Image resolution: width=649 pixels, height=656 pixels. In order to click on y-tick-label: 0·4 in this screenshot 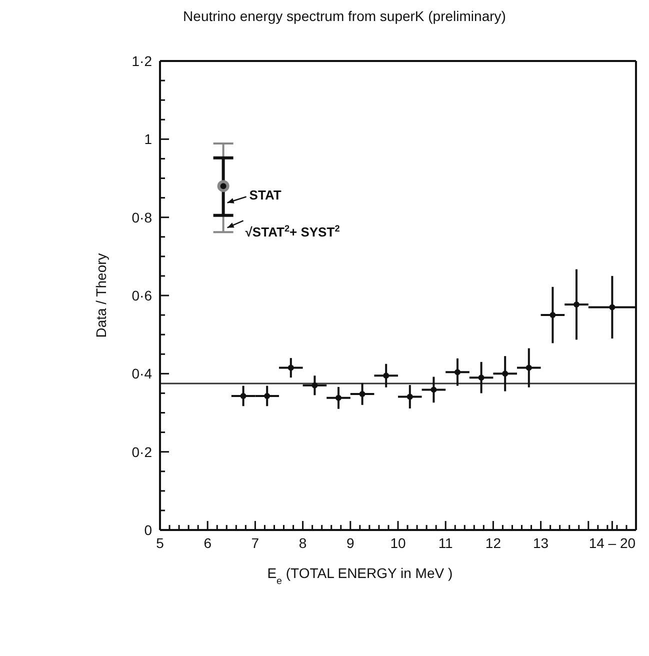, I will do `click(142, 374)`.